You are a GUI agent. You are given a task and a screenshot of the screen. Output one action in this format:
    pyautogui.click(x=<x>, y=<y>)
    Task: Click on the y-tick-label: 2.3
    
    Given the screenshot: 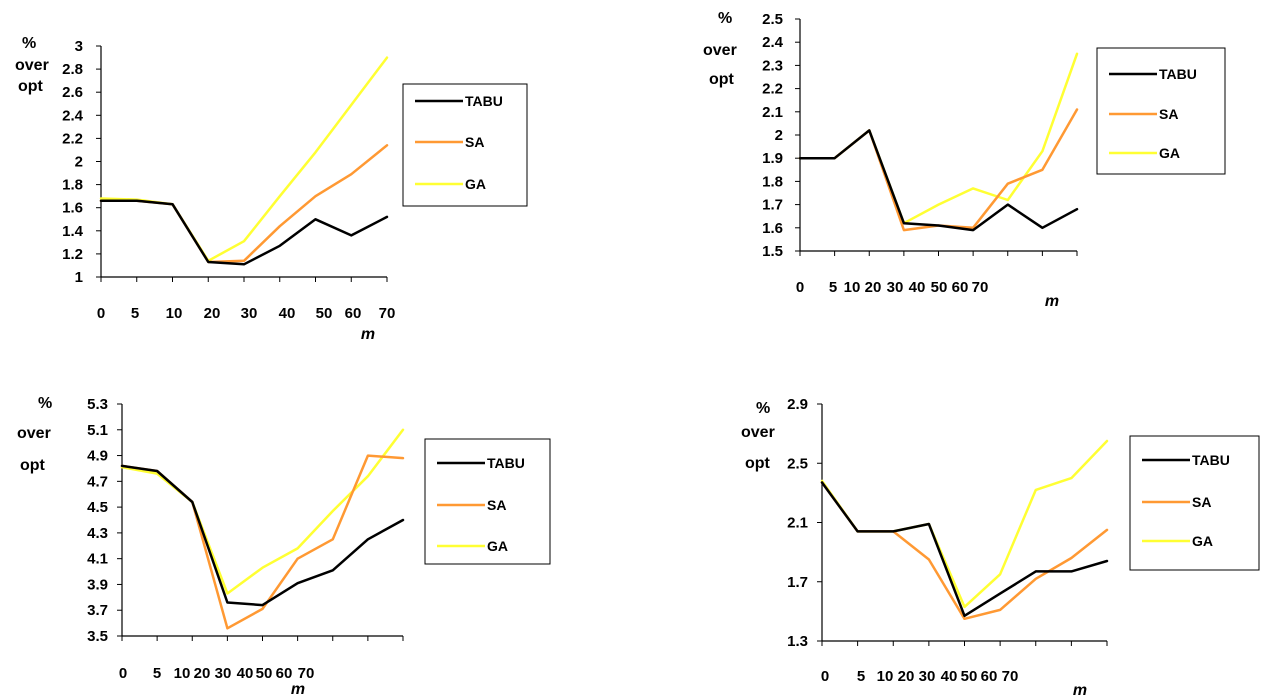 What is the action you would take?
    pyautogui.click(x=772, y=65)
    